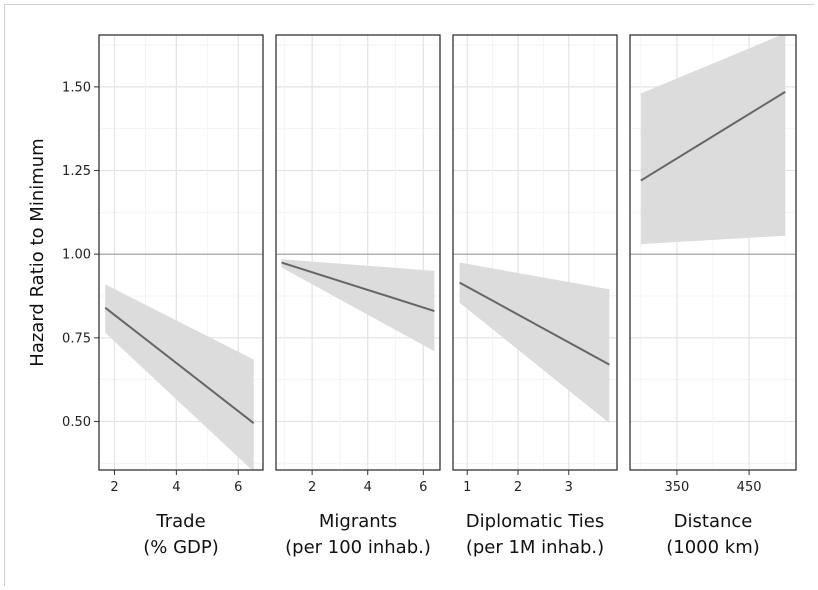  What do you see at coordinates (535, 547) in the screenshot?
I see `x-axis-label-line2: (per 1M inhab.)` at bounding box center [535, 547].